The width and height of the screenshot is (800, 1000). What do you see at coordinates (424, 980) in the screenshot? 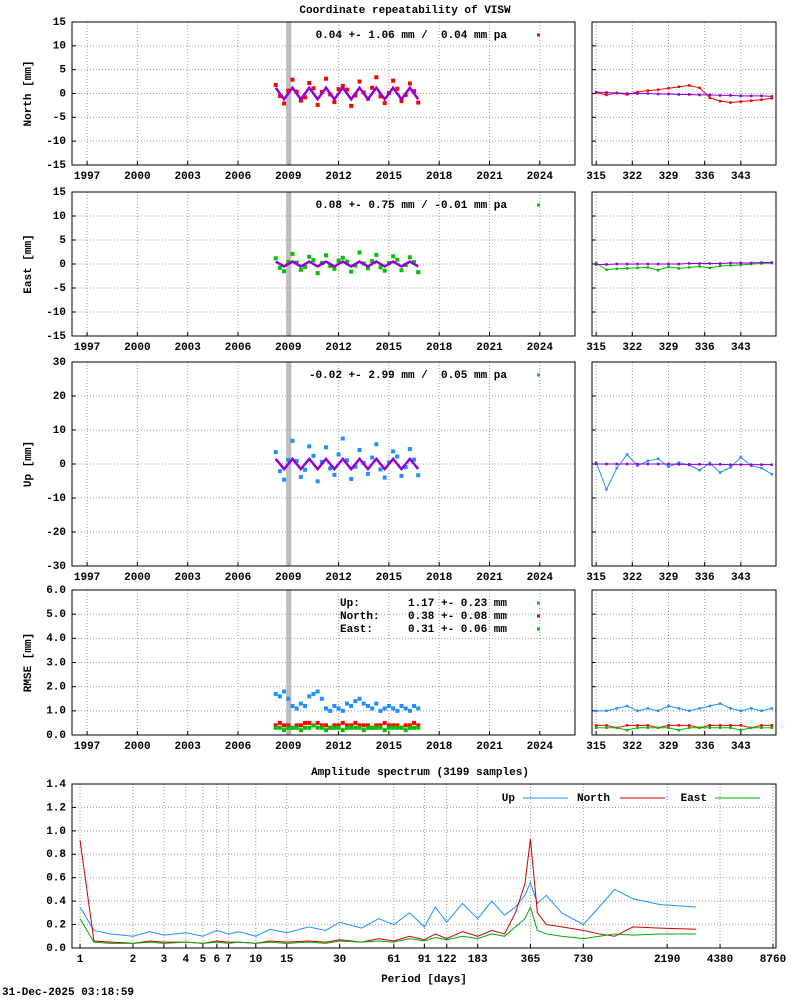
I see `x-axis-label: Period [days]` at bounding box center [424, 980].